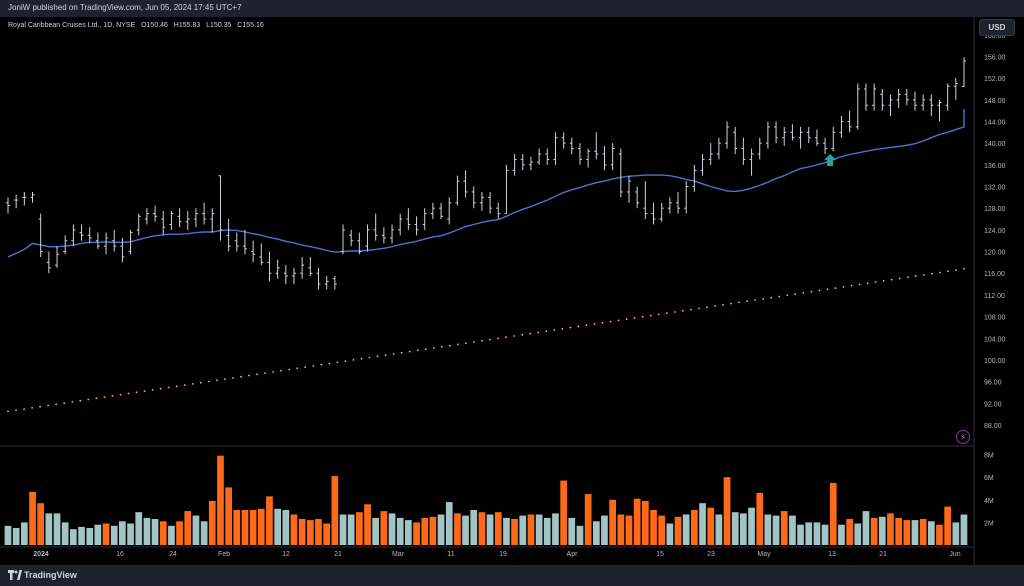 The image size is (1024, 586). What do you see at coordinates (503, 554) in the screenshot?
I see `time-tick-label: 19` at bounding box center [503, 554].